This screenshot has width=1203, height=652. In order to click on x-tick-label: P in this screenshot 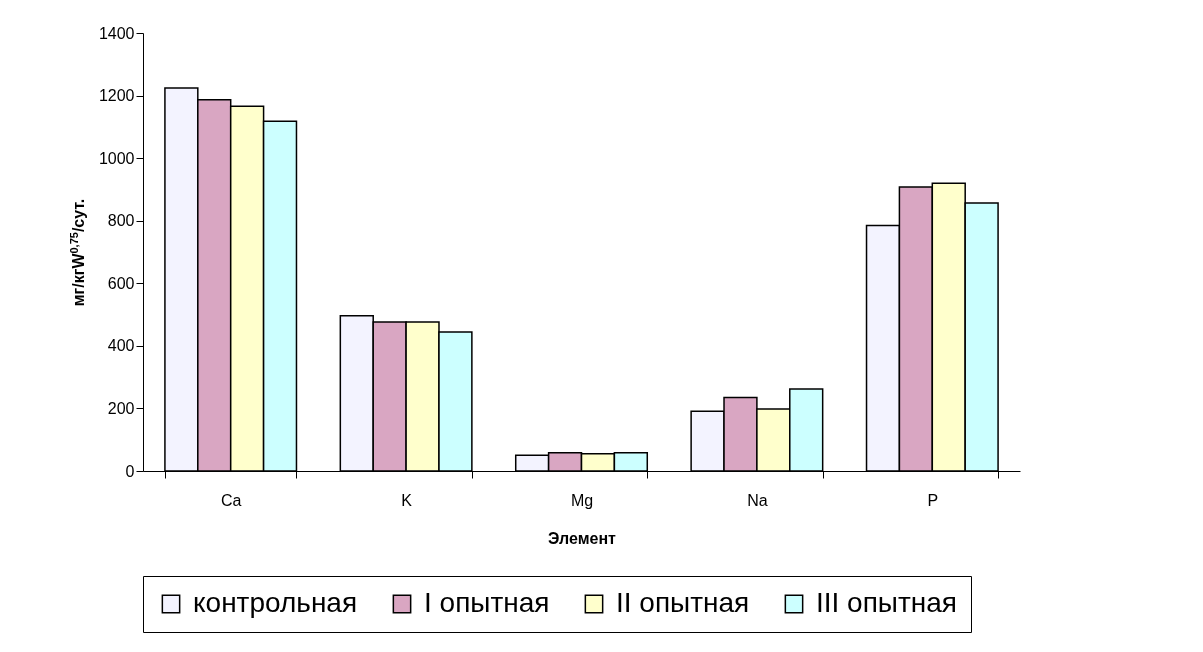, I will do `click(933, 500)`.